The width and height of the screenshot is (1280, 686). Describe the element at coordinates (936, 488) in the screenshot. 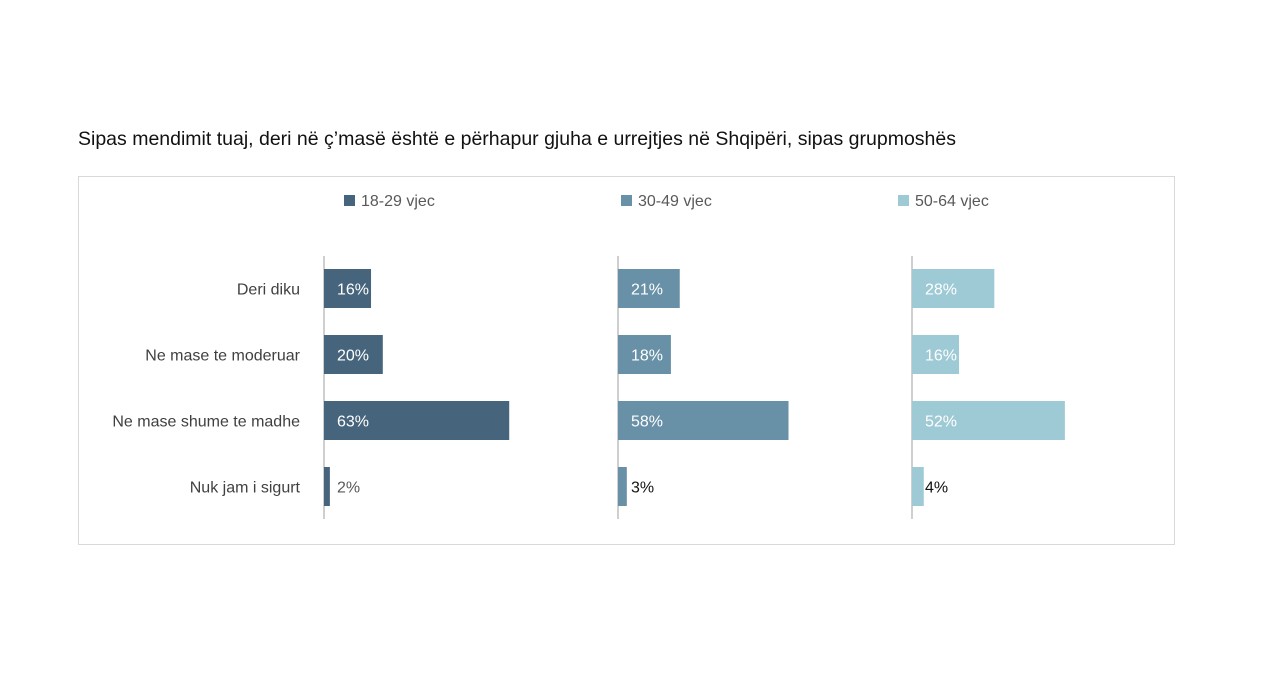

I see `data-label: 4%` at that location.